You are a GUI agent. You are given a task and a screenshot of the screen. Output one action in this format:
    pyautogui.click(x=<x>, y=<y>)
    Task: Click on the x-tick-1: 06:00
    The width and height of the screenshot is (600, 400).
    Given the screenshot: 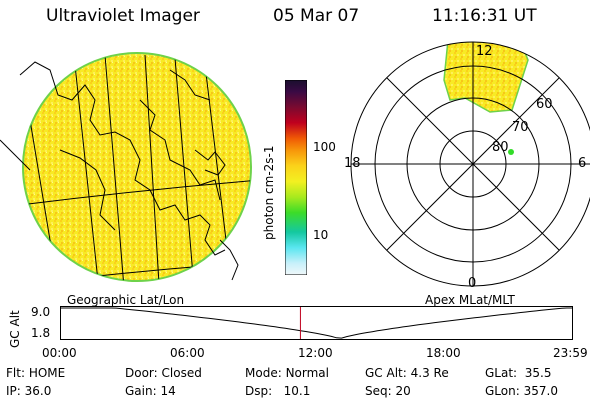 What is the action you would take?
    pyautogui.click(x=187, y=353)
    